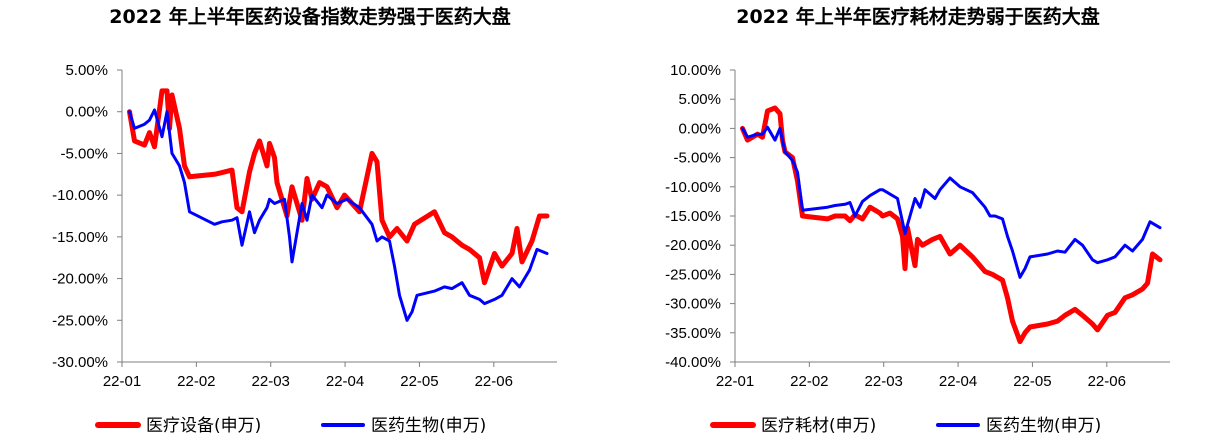 Image resolution: width=1213 pixels, height=445 pixels. Describe the element at coordinates (918, 16) in the screenshot. I see `chart-right-title: 2022 年上半年医疗耗材走势弱于医药大盘` at that location.